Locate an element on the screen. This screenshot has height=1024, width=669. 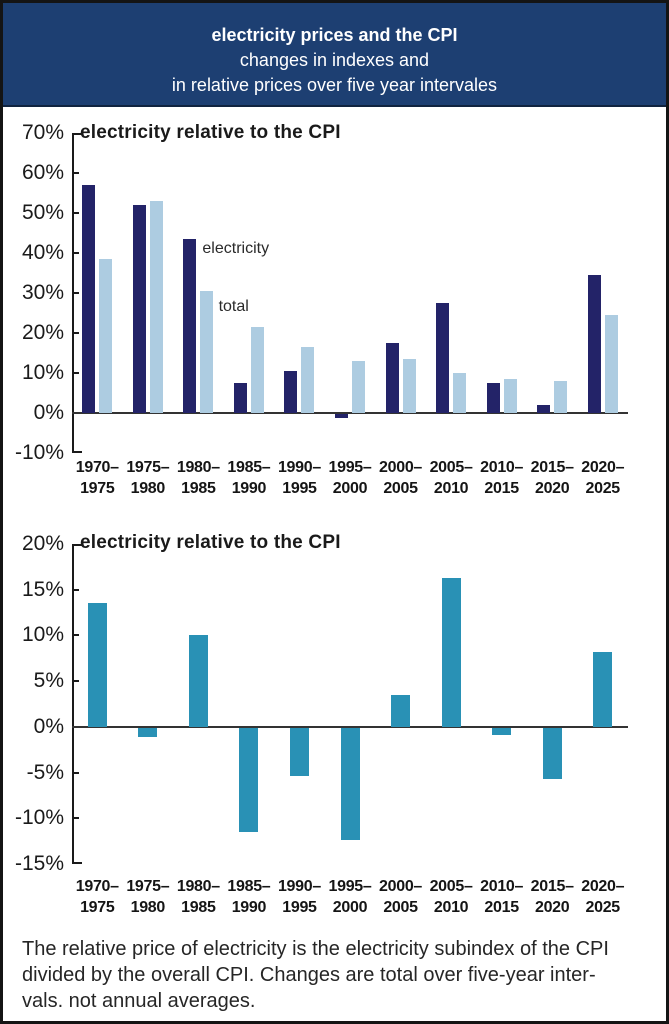
bar-electricity-1970-1975 is located at coordinates (89, 299).